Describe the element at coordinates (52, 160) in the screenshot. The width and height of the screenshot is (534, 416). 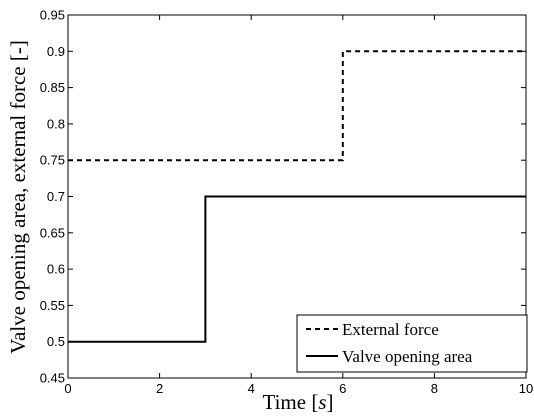
I see `y-tick-label: 0.75` at that location.